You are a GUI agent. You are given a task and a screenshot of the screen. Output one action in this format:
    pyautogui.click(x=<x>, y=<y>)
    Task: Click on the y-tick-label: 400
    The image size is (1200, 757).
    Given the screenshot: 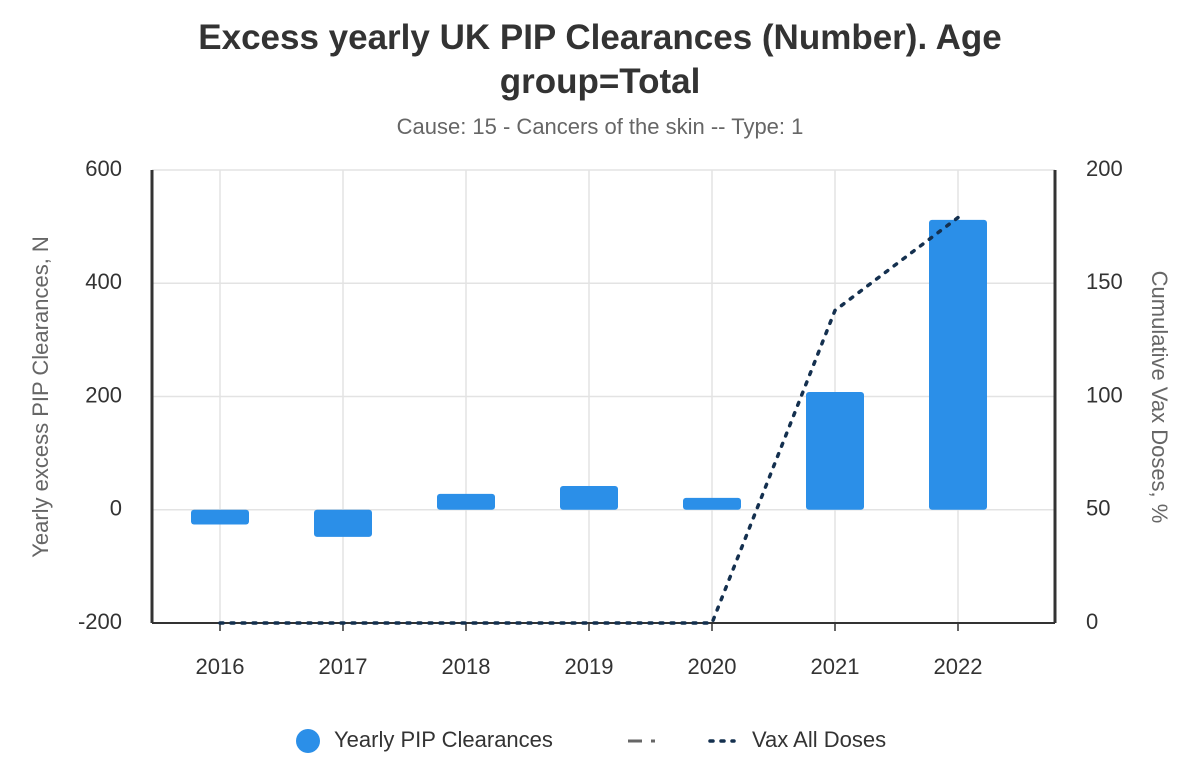 What is the action you would take?
    pyautogui.click(x=103, y=281)
    